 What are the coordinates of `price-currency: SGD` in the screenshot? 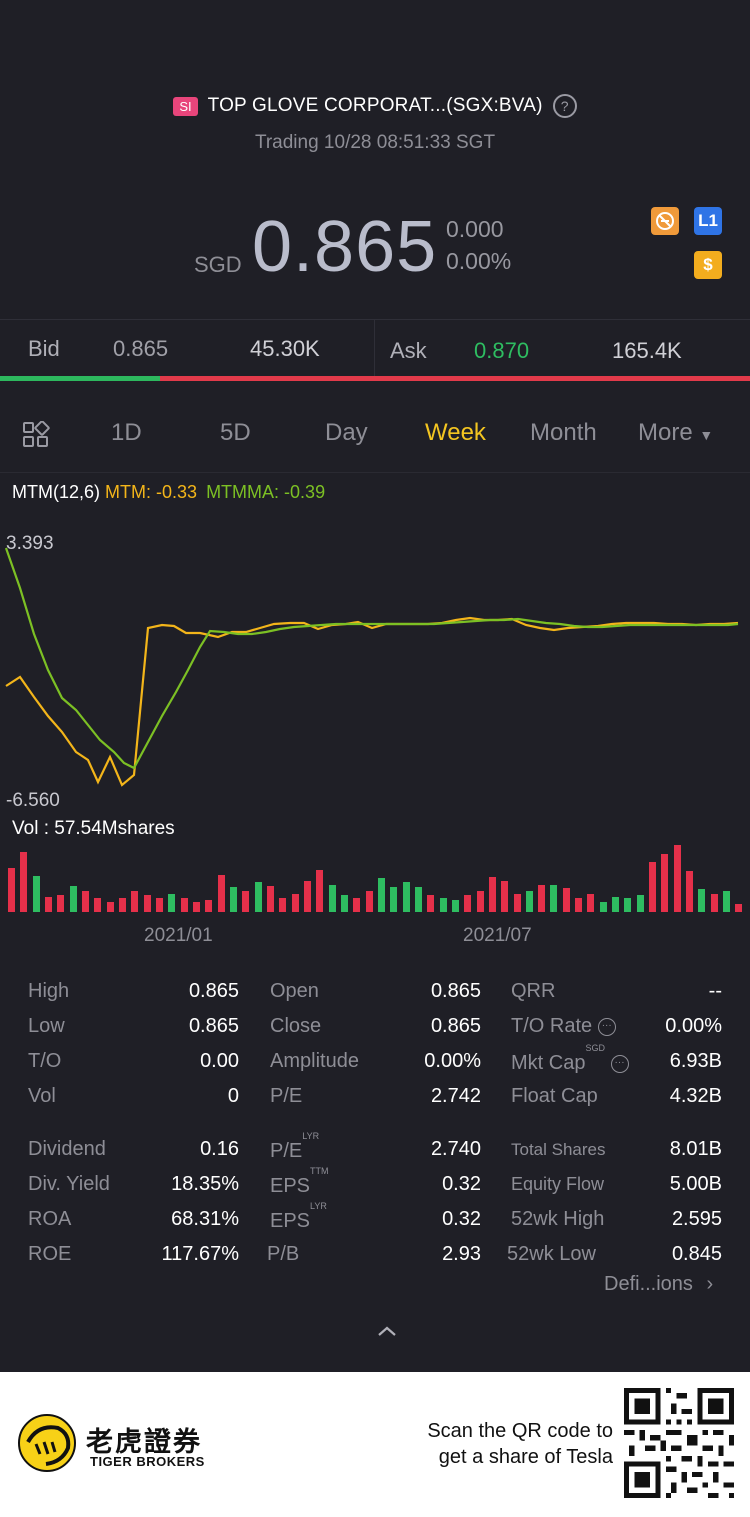 It's located at (218, 264).